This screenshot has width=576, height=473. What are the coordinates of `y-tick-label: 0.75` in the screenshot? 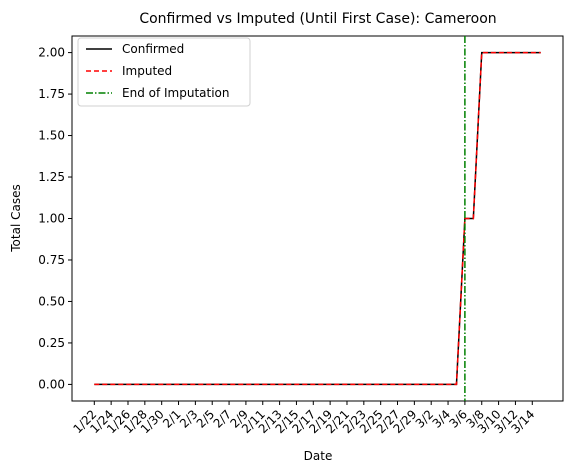 It's located at (51, 260).